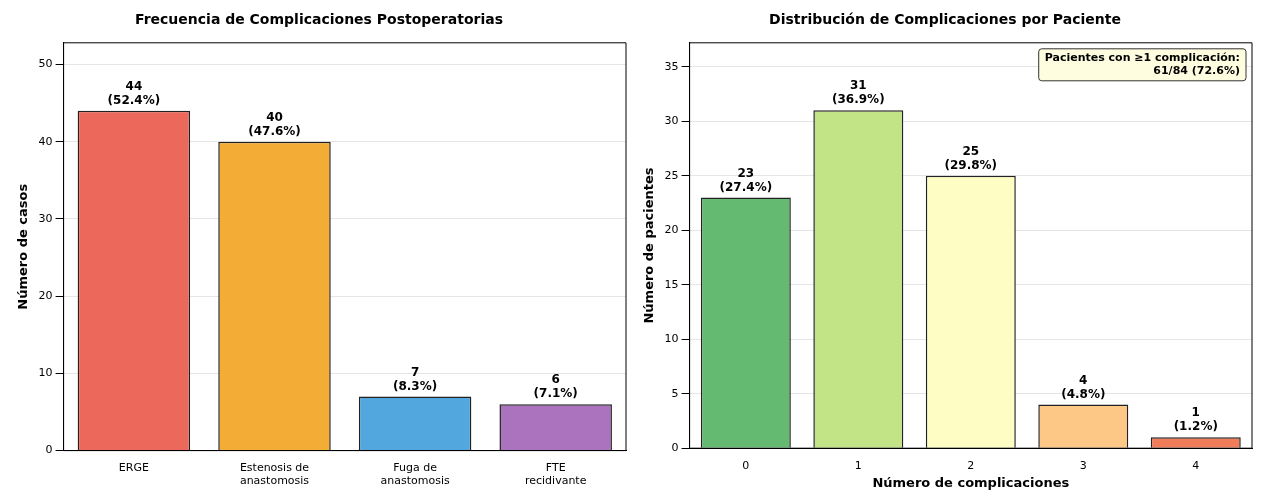 This screenshot has height=499, width=1268. I want to click on y-tick-label: 50, so click(45, 64).